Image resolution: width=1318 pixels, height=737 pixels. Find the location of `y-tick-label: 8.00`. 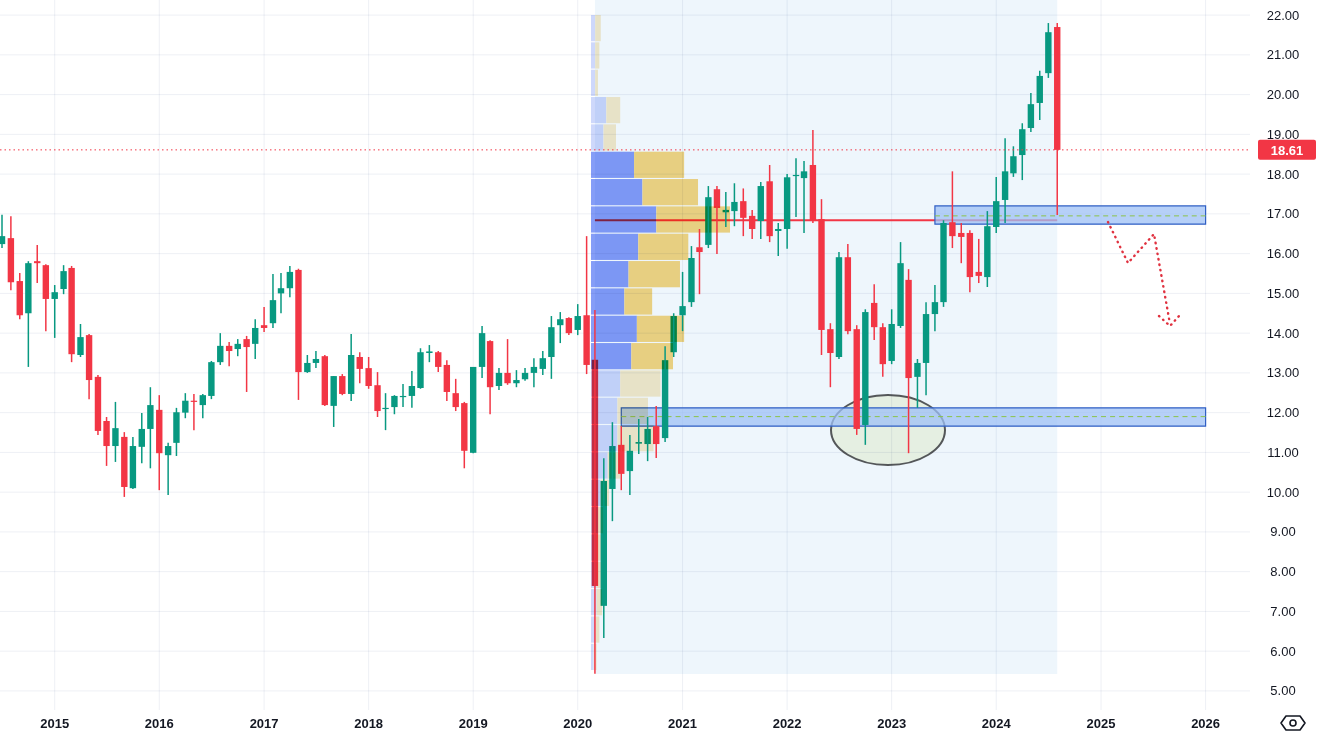

y-tick-label: 8.00 is located at coordinates (1283, 572).